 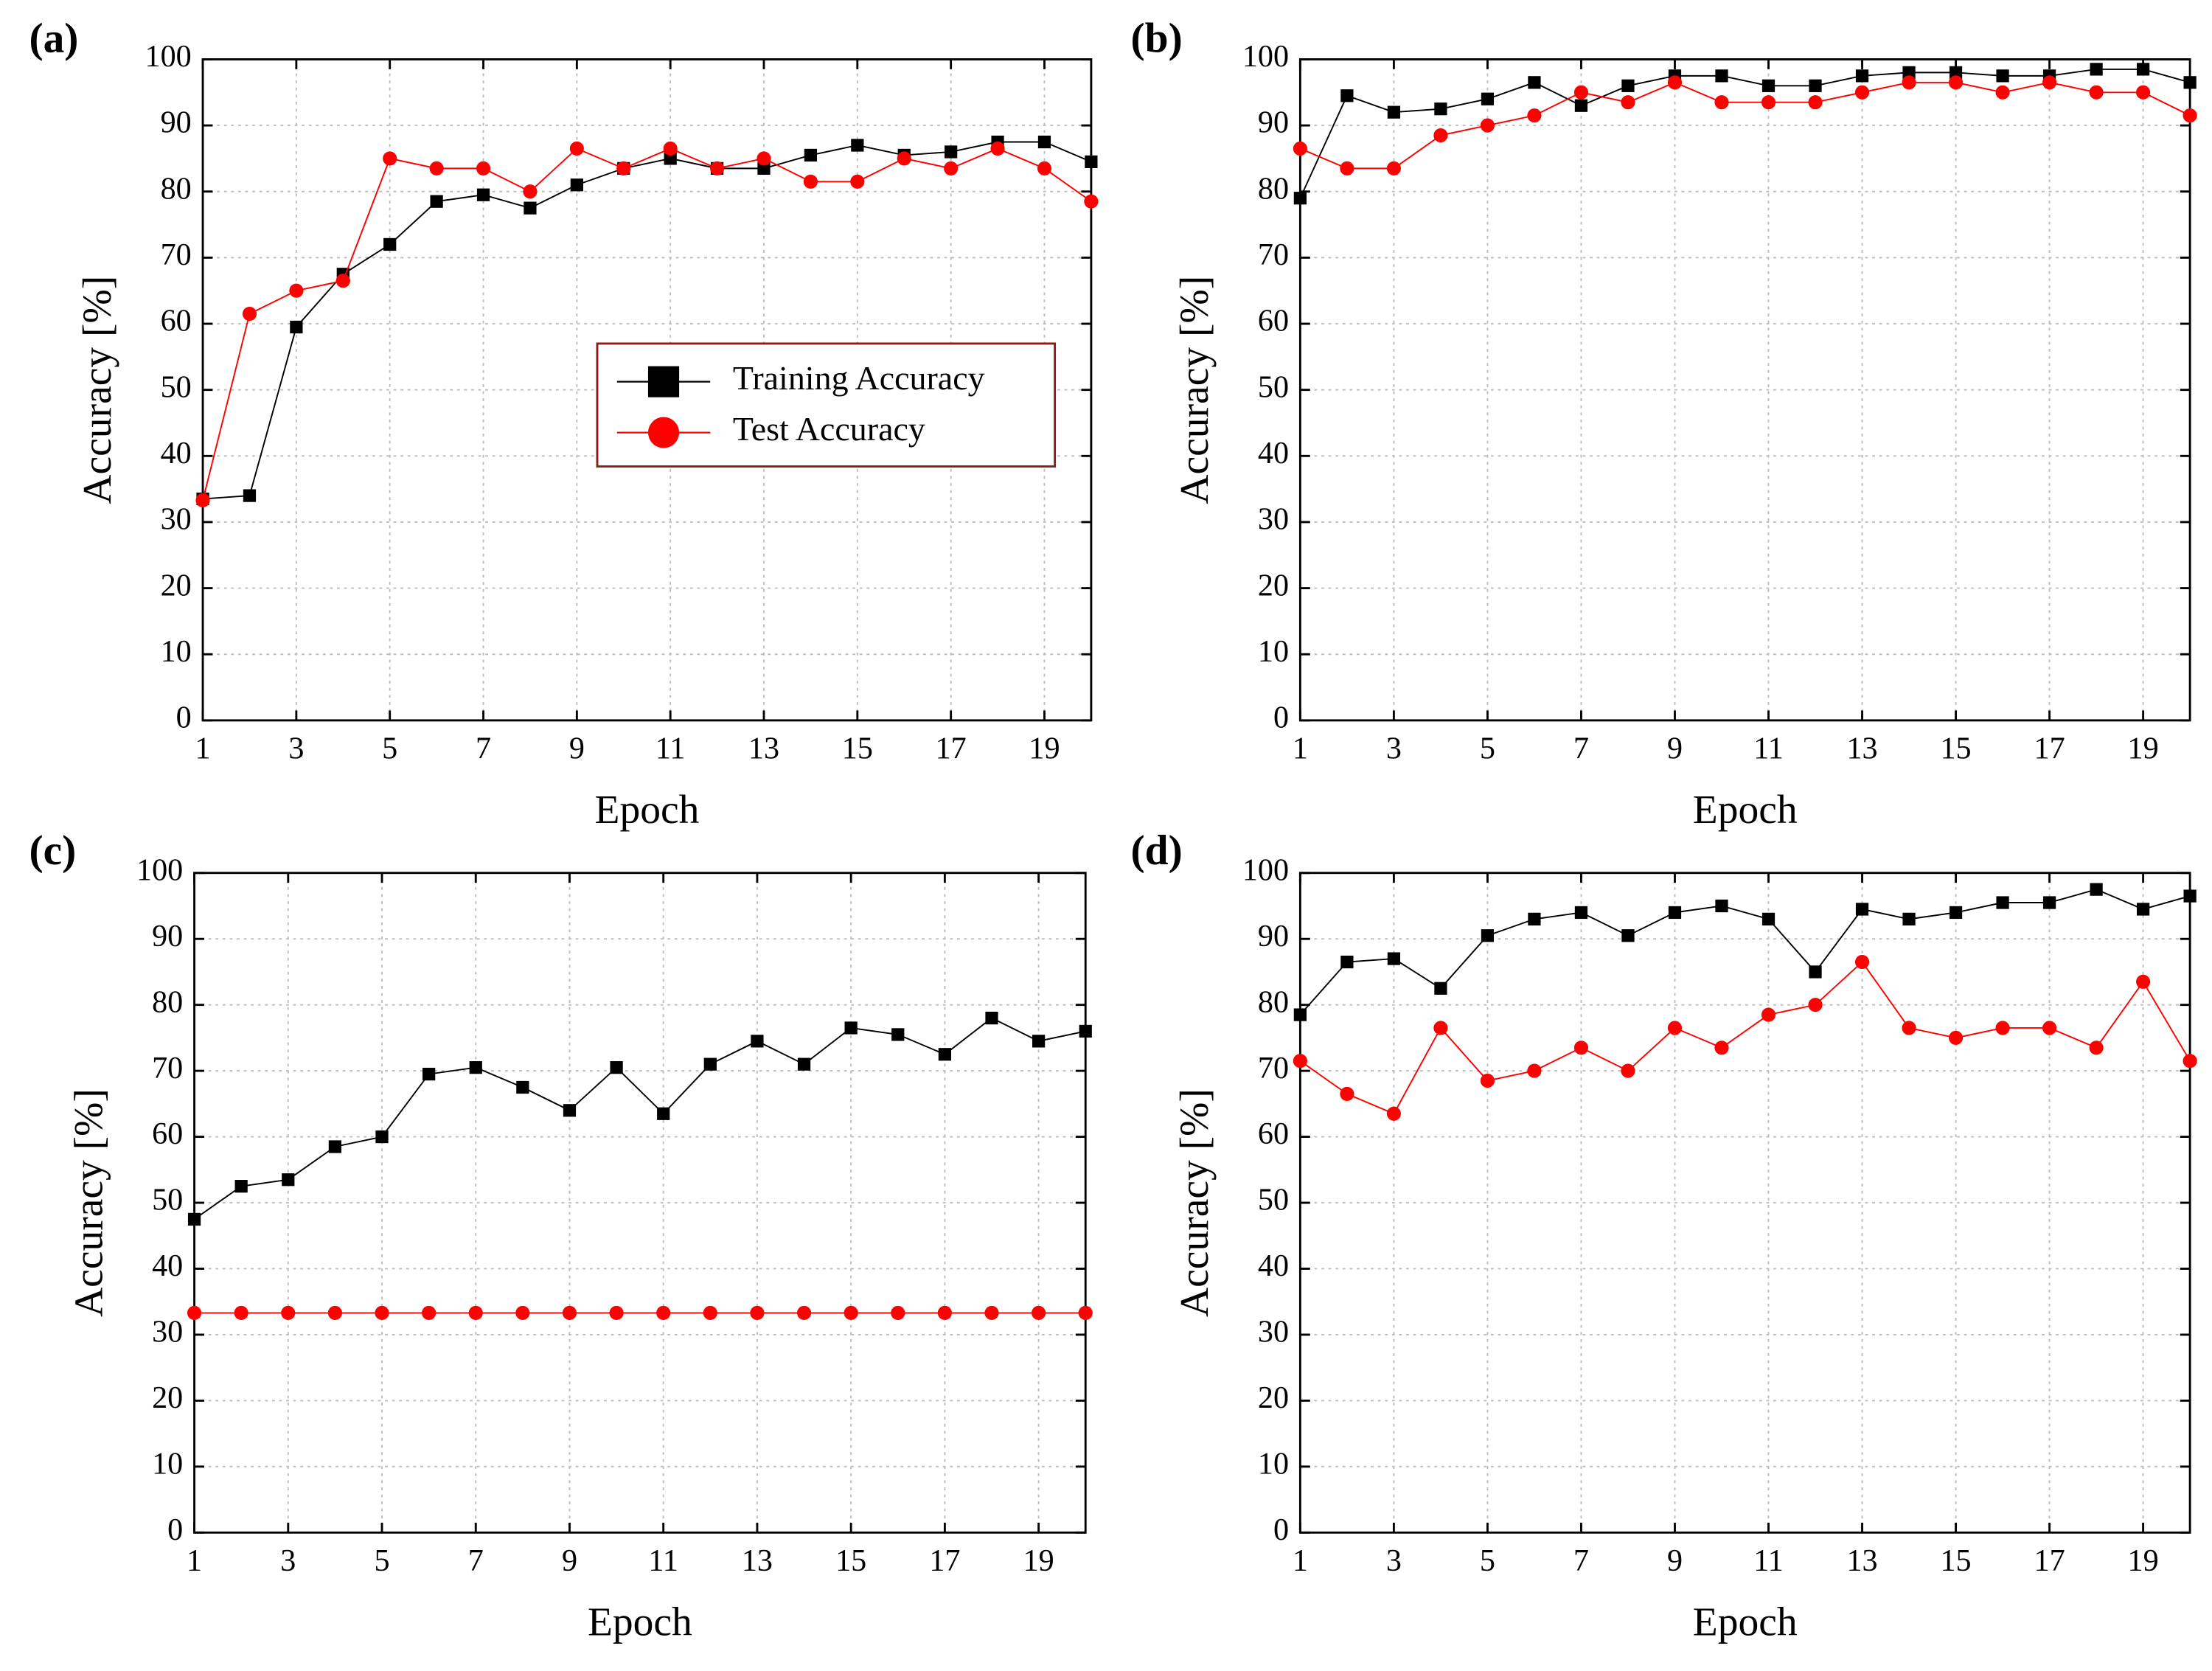 What do you see at coordinates (859, 378) in the screenshot?
I see `legend-label: Training Accuracy` at bounding box center [859, 378].